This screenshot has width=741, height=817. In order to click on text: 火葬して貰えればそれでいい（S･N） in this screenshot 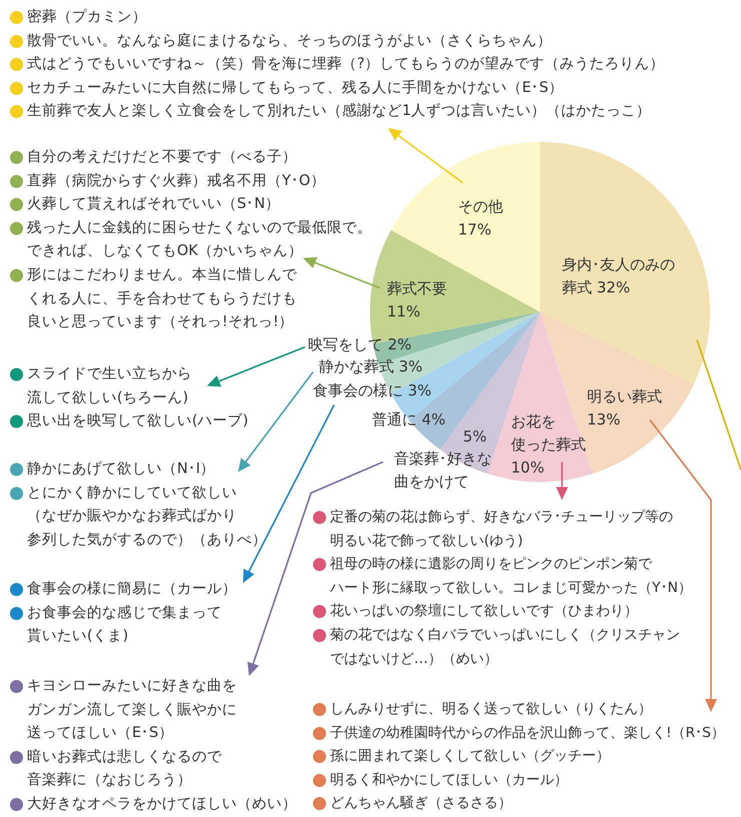, I will do `click(153, 204)`.